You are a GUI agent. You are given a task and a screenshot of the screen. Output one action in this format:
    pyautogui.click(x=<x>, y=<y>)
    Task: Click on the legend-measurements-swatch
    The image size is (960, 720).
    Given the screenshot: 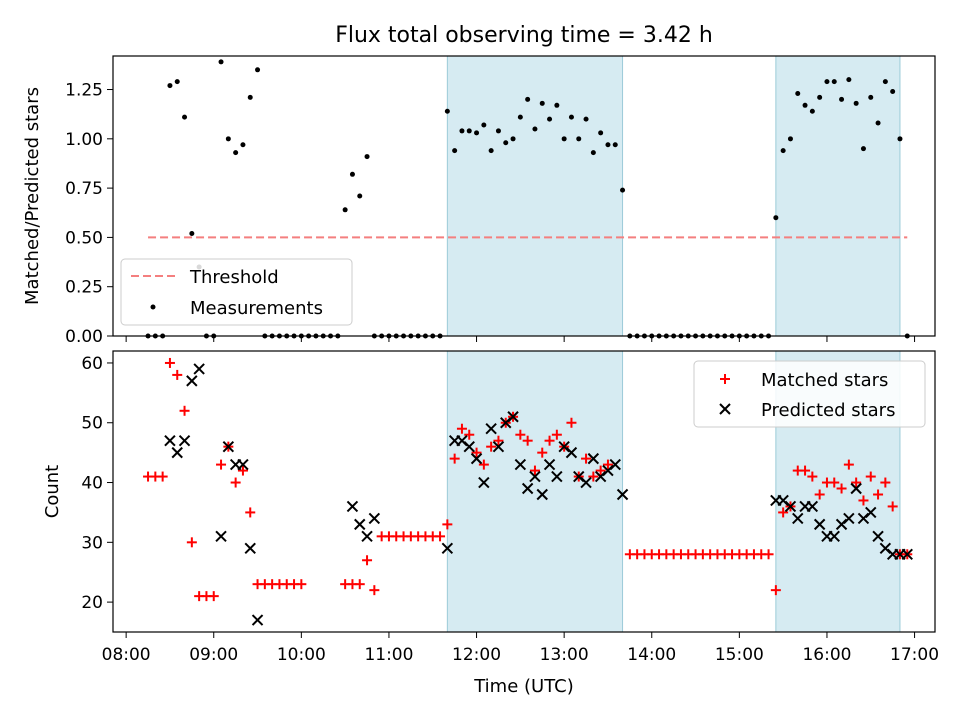 What is the action you would take?
    pyautogui.click(x=153, y=307)
    